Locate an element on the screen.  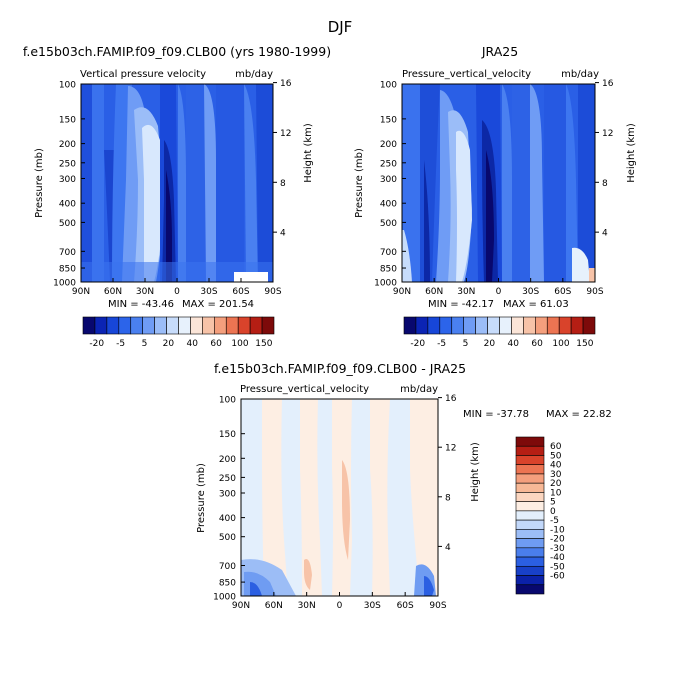
colorbar-label: -40 is located at coordinates (557, 558).